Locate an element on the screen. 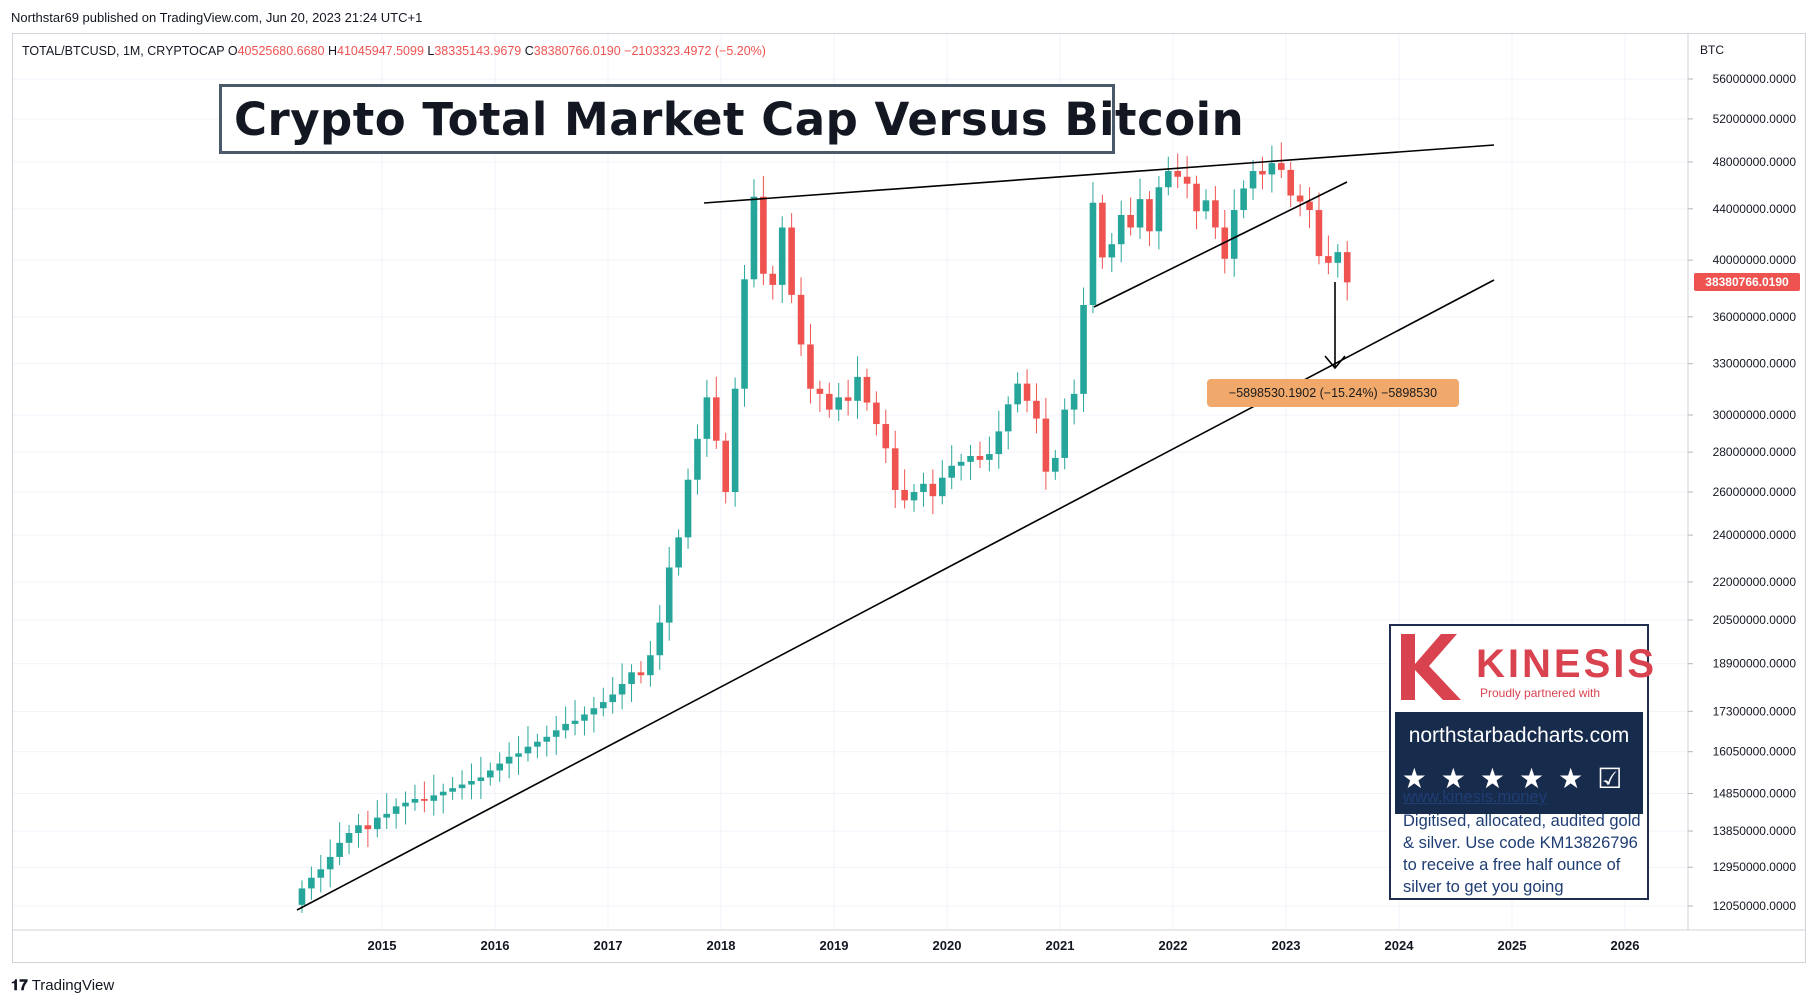 This screenshot has height=1007, width=1817. star-rating-icon: ★★★★★☑ is located at coordinates (1519, 778).